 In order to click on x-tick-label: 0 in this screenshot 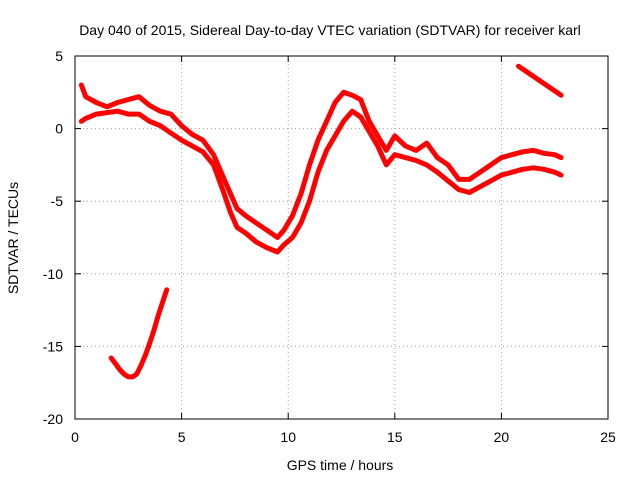, I will do `click(75, 437)`.